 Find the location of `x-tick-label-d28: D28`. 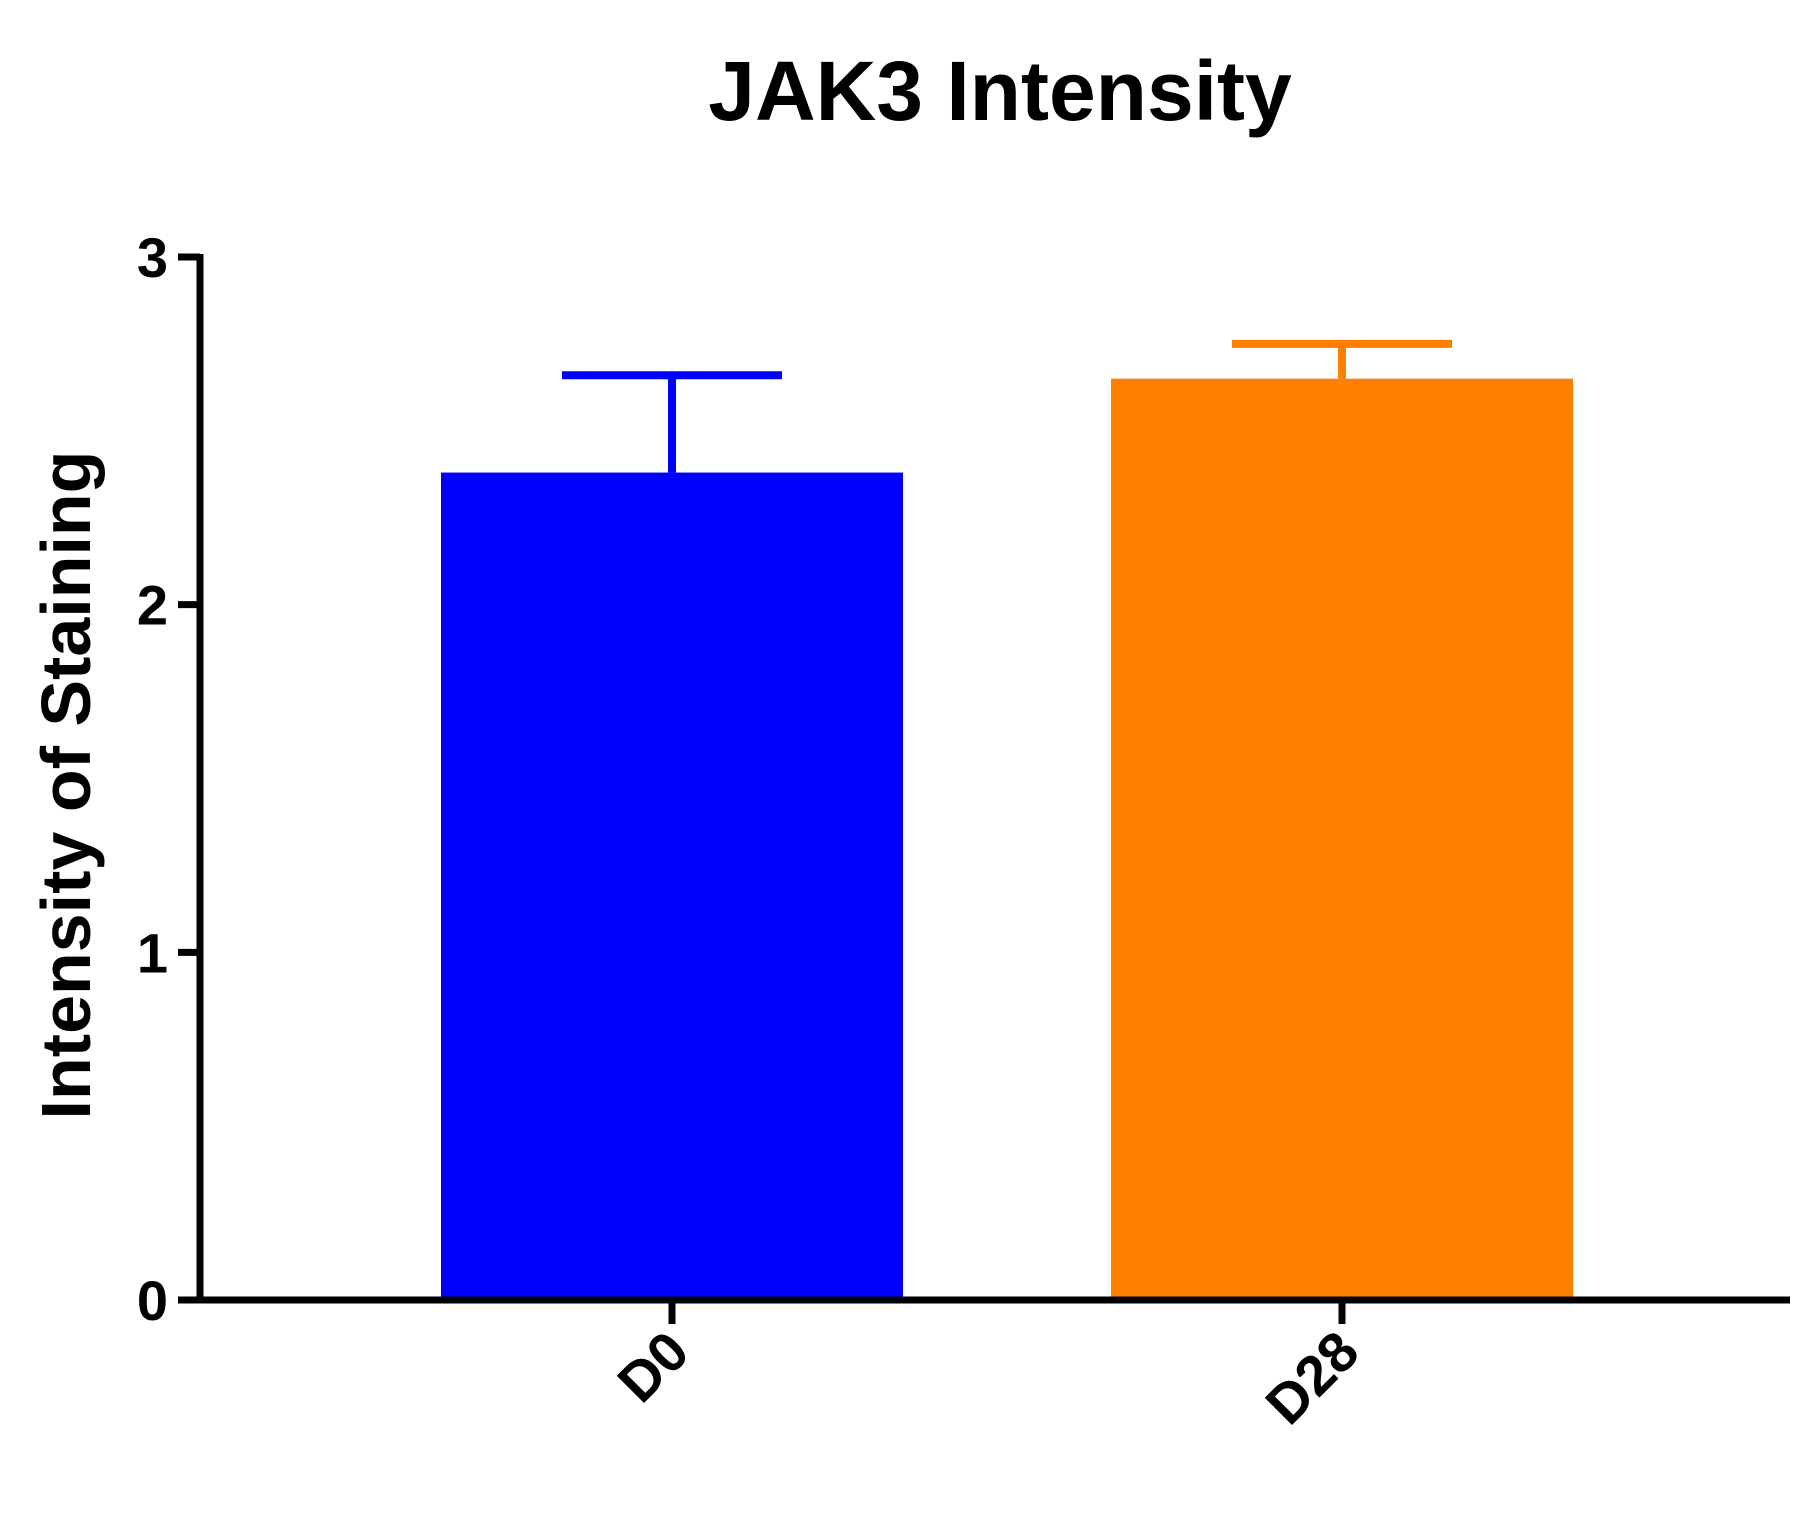

x-tick-label-d28: D28 is located at coordinates (1311, 1377).